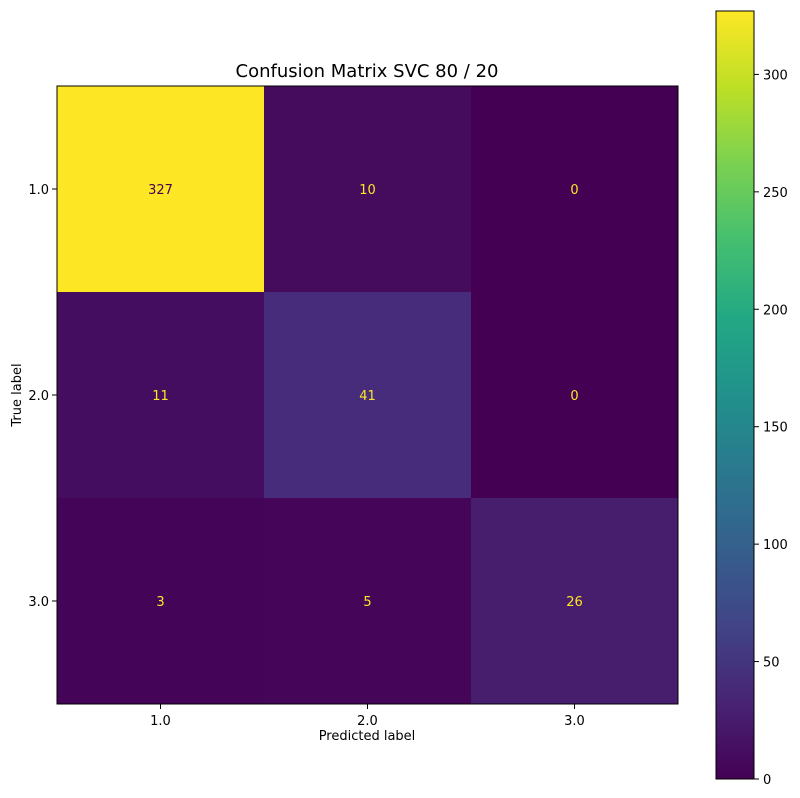 Image resolution: width=800 pixels, height=798 pixels. Describe the element at coordinates (574, 721) in the screenshot. I see `x-tick-label: 3.0` at that location.